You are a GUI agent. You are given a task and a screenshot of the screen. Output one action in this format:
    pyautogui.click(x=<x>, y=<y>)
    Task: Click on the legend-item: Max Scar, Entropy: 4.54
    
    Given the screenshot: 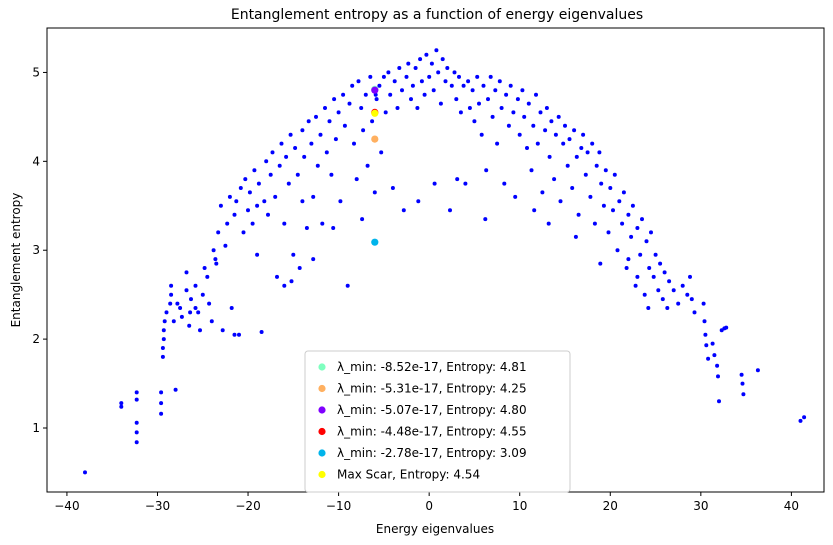 What is the action you would take?
    pyautogui.click(x=399, y=475)
    